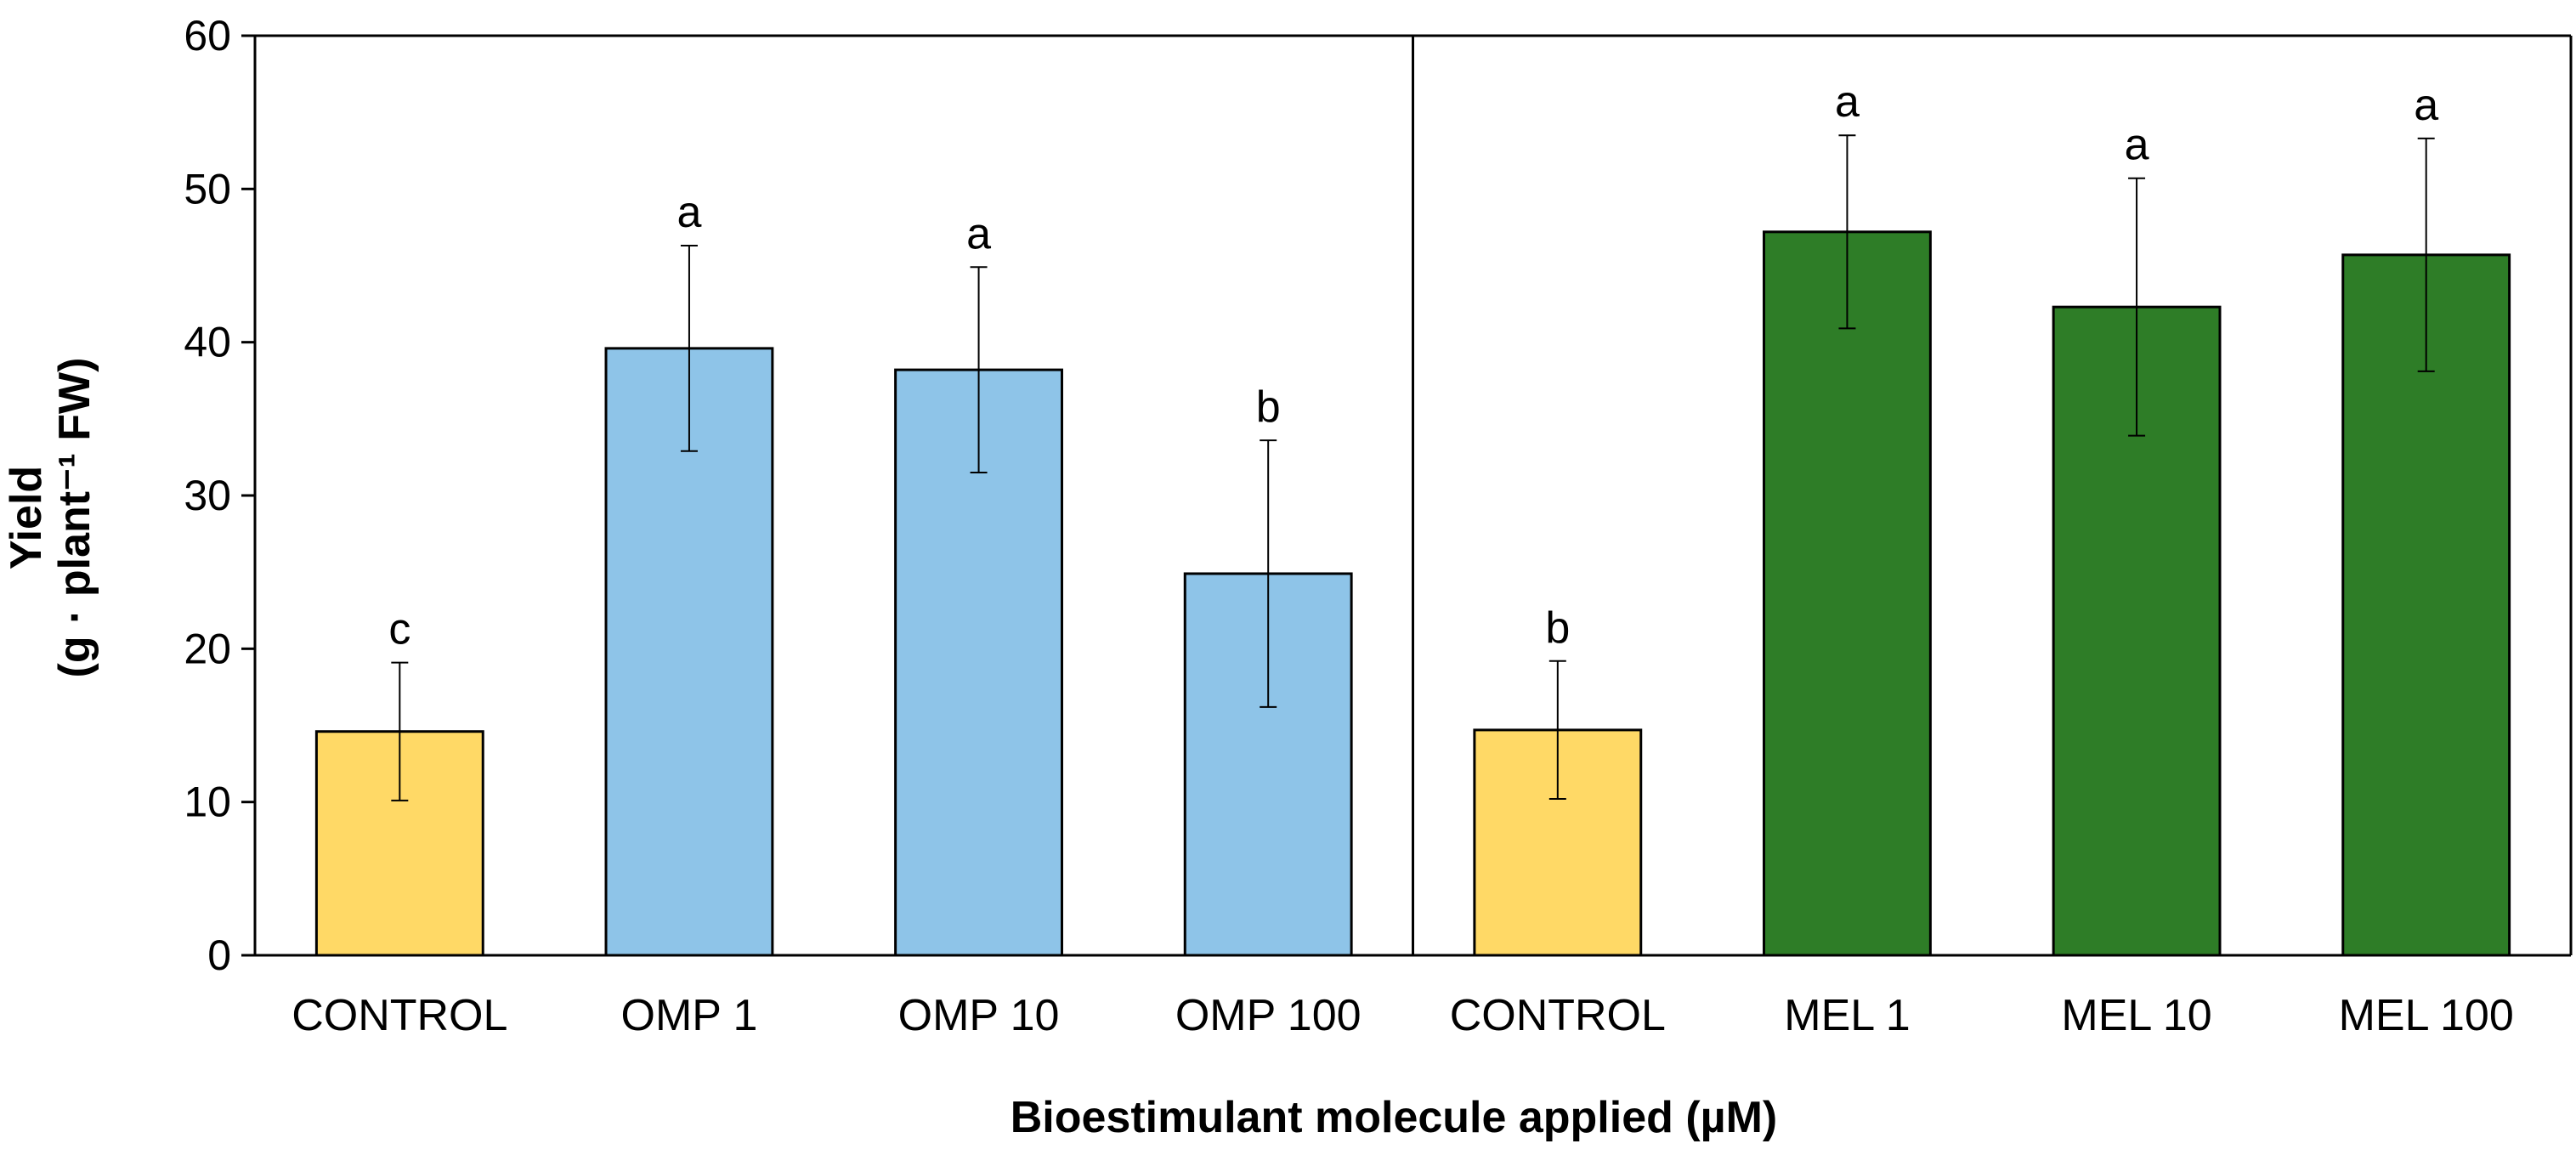  Describe the element at coordinates (207, 648) in the screenshot. I see `y-tick-label: 20` at that location.